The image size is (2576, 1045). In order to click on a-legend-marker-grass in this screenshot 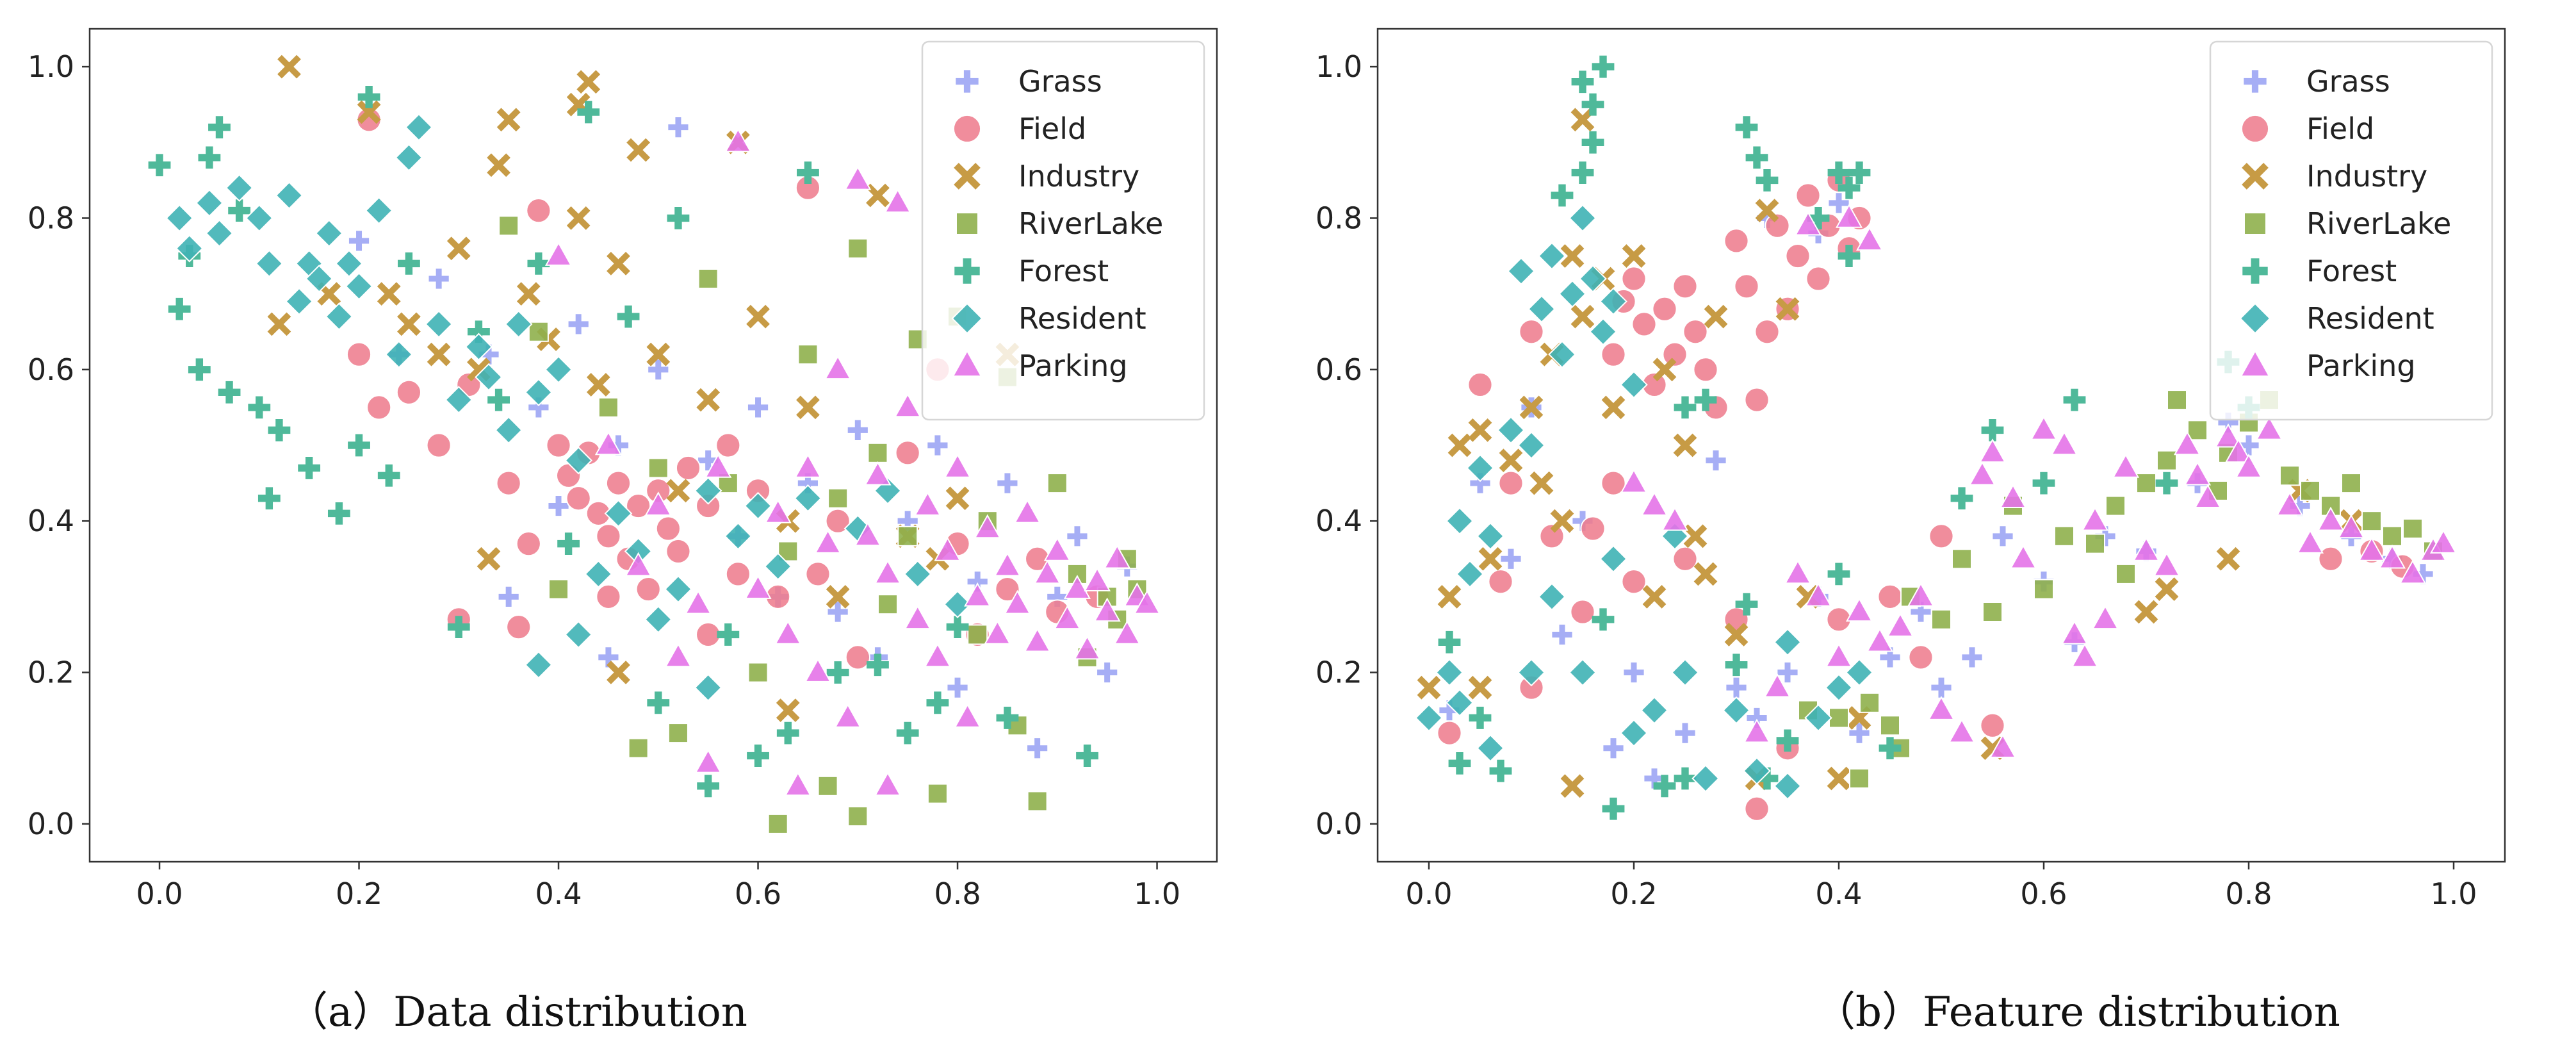, I will do `click(967, 81)`.